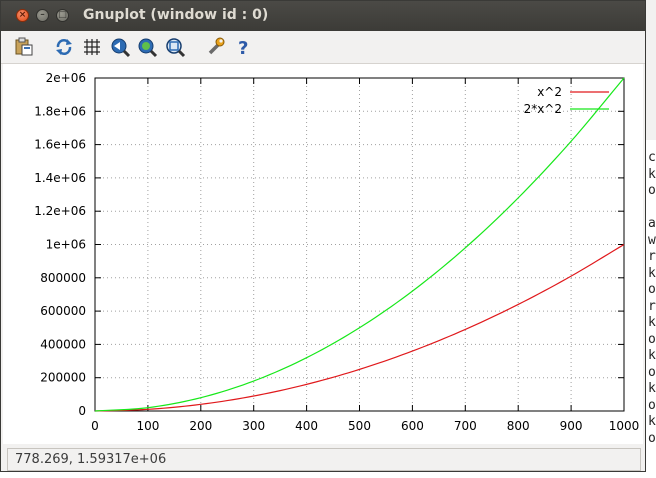  I want to click on options-button, so click(215, 47).